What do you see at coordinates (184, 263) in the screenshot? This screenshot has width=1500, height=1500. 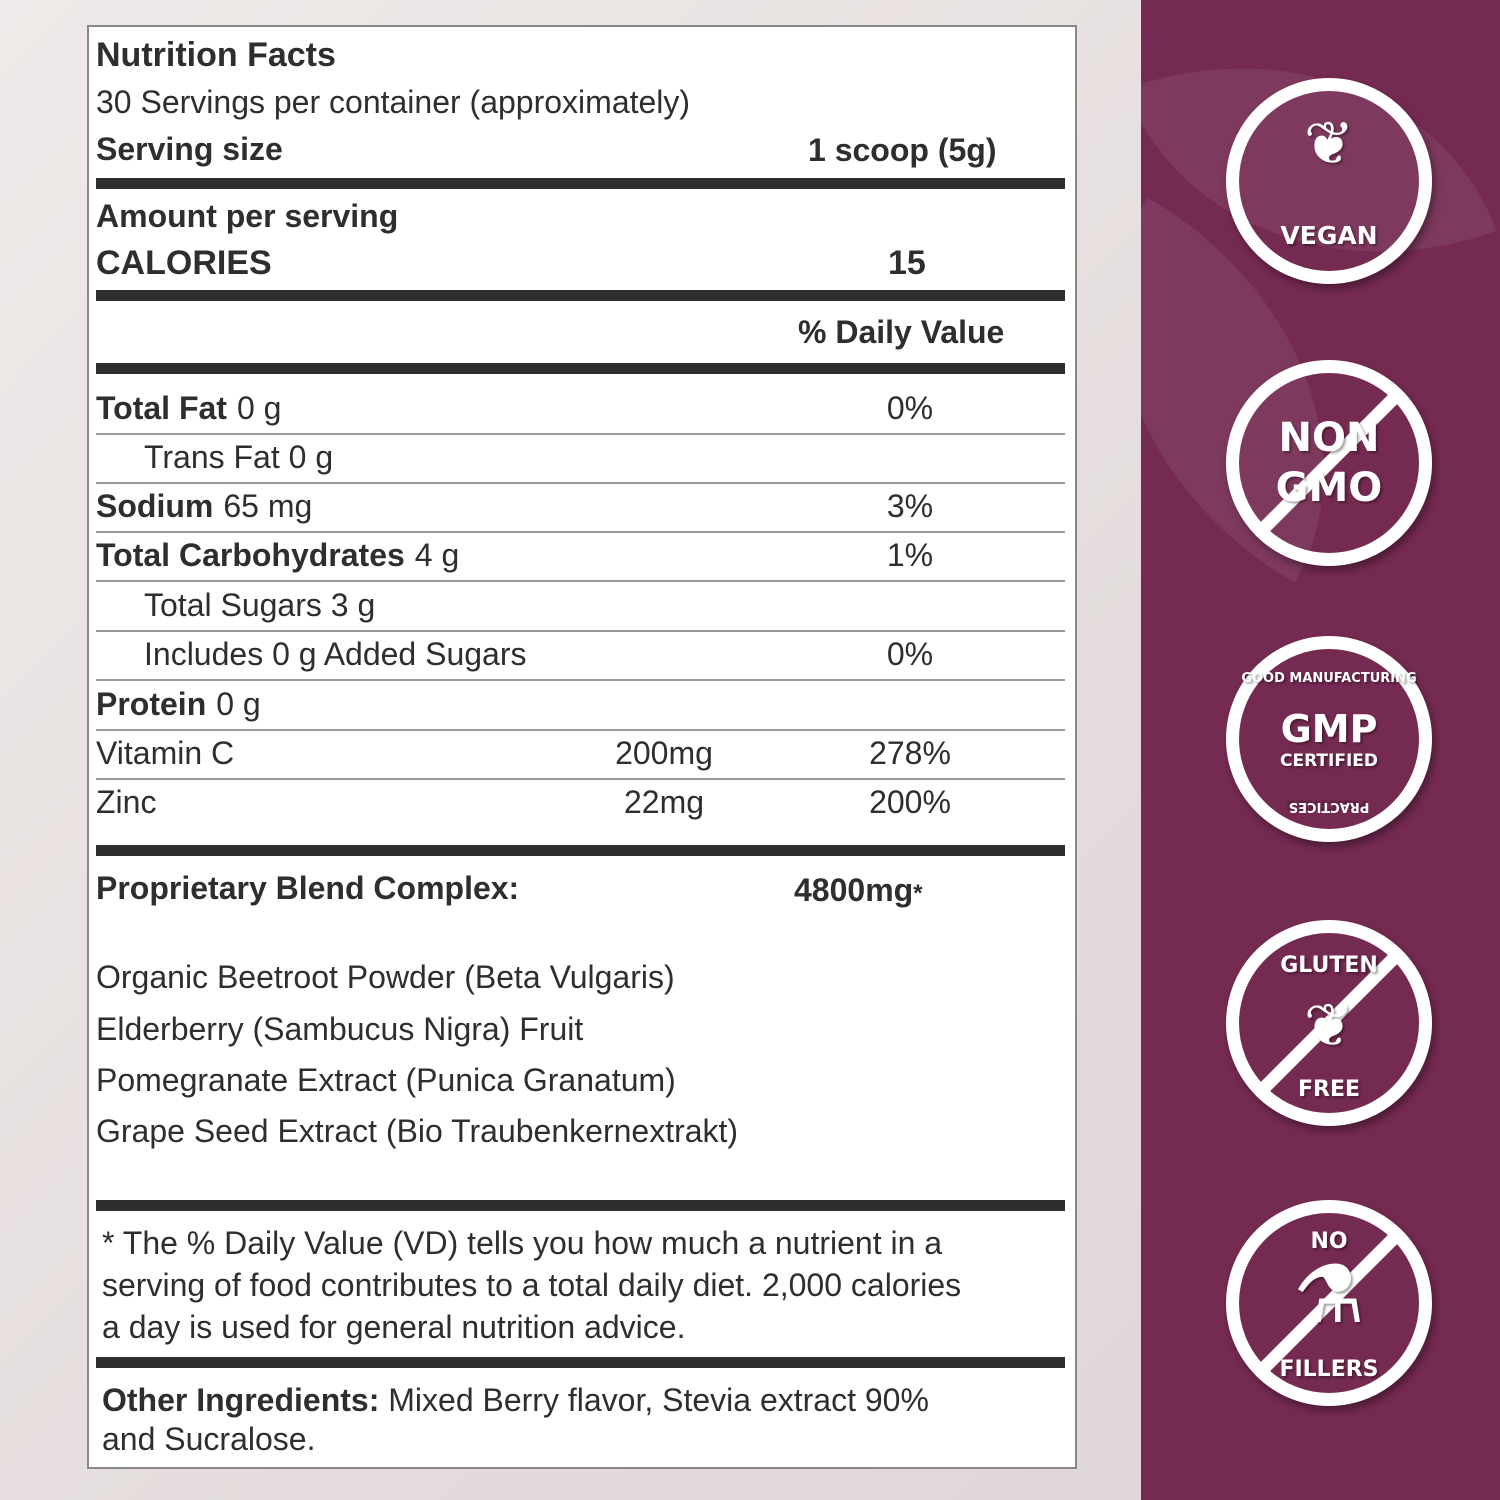 I see `calories-label: CALORIES` at bounding box center [184, 263].